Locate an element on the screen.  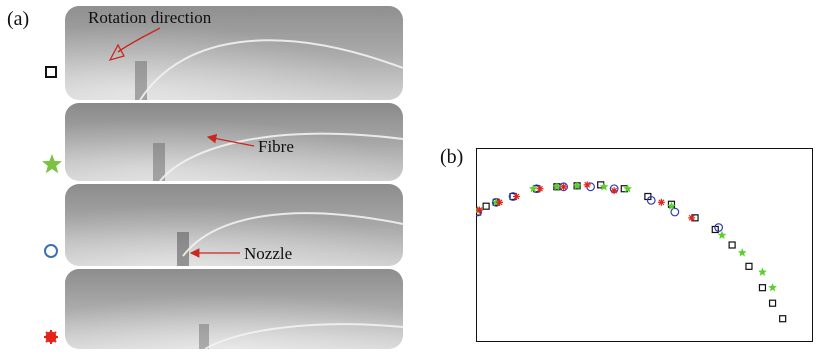
panel-b-label: (b) is located at coordinates (452, 157).